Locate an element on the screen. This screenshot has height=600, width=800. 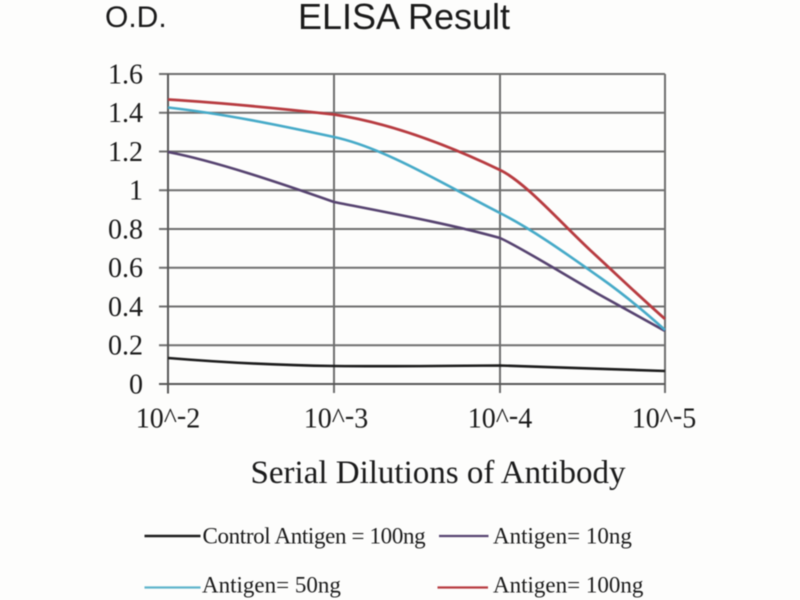
svg-text: 1.2 is located at coordinates (125, 152).